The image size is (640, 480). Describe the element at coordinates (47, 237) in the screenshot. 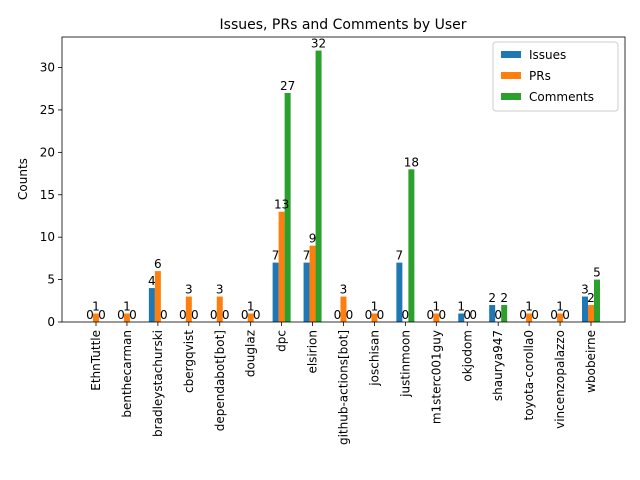

I see `y-tick-label: 10` at that location.